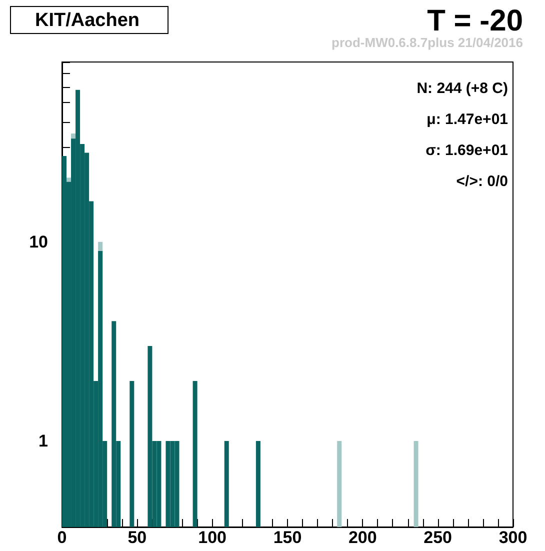  I want to click on y-tick-label: 10, so click(38, 242).